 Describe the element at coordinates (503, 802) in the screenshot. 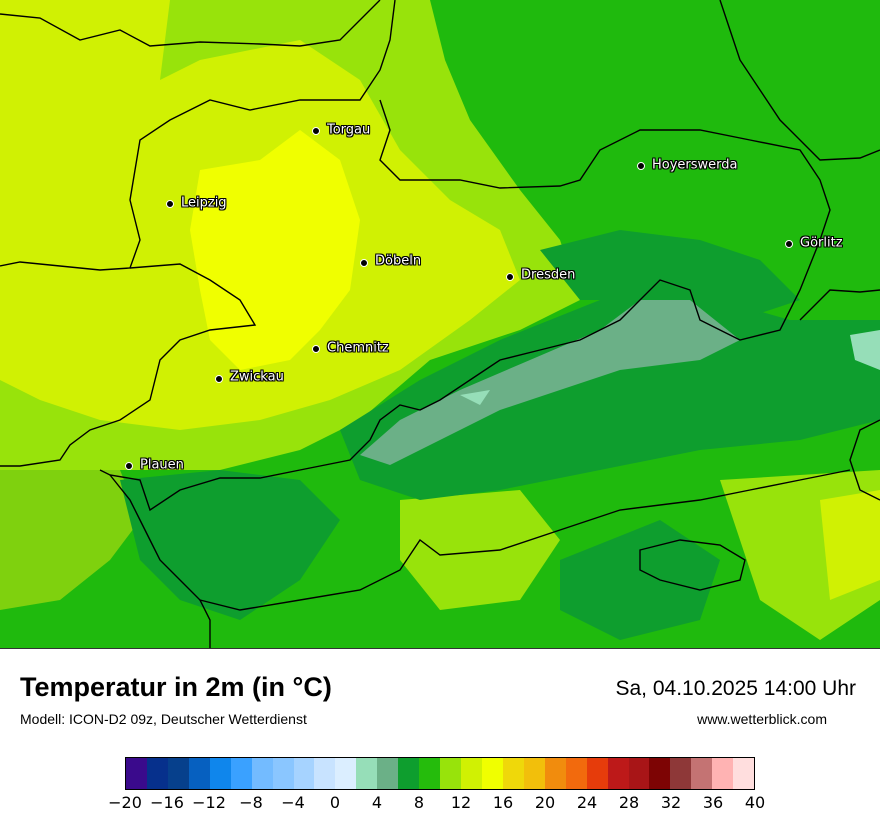

I see `legend-tick-label: 16` at that location.